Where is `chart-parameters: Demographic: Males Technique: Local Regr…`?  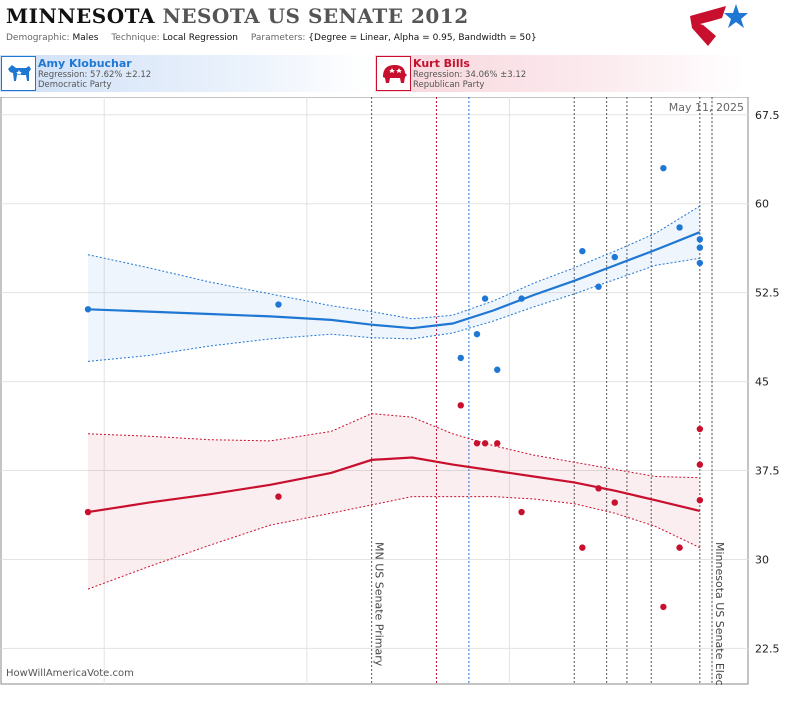
chart-parameters: Demographic: Males Technique: Local Regr… is located at coordinates (276, 38).